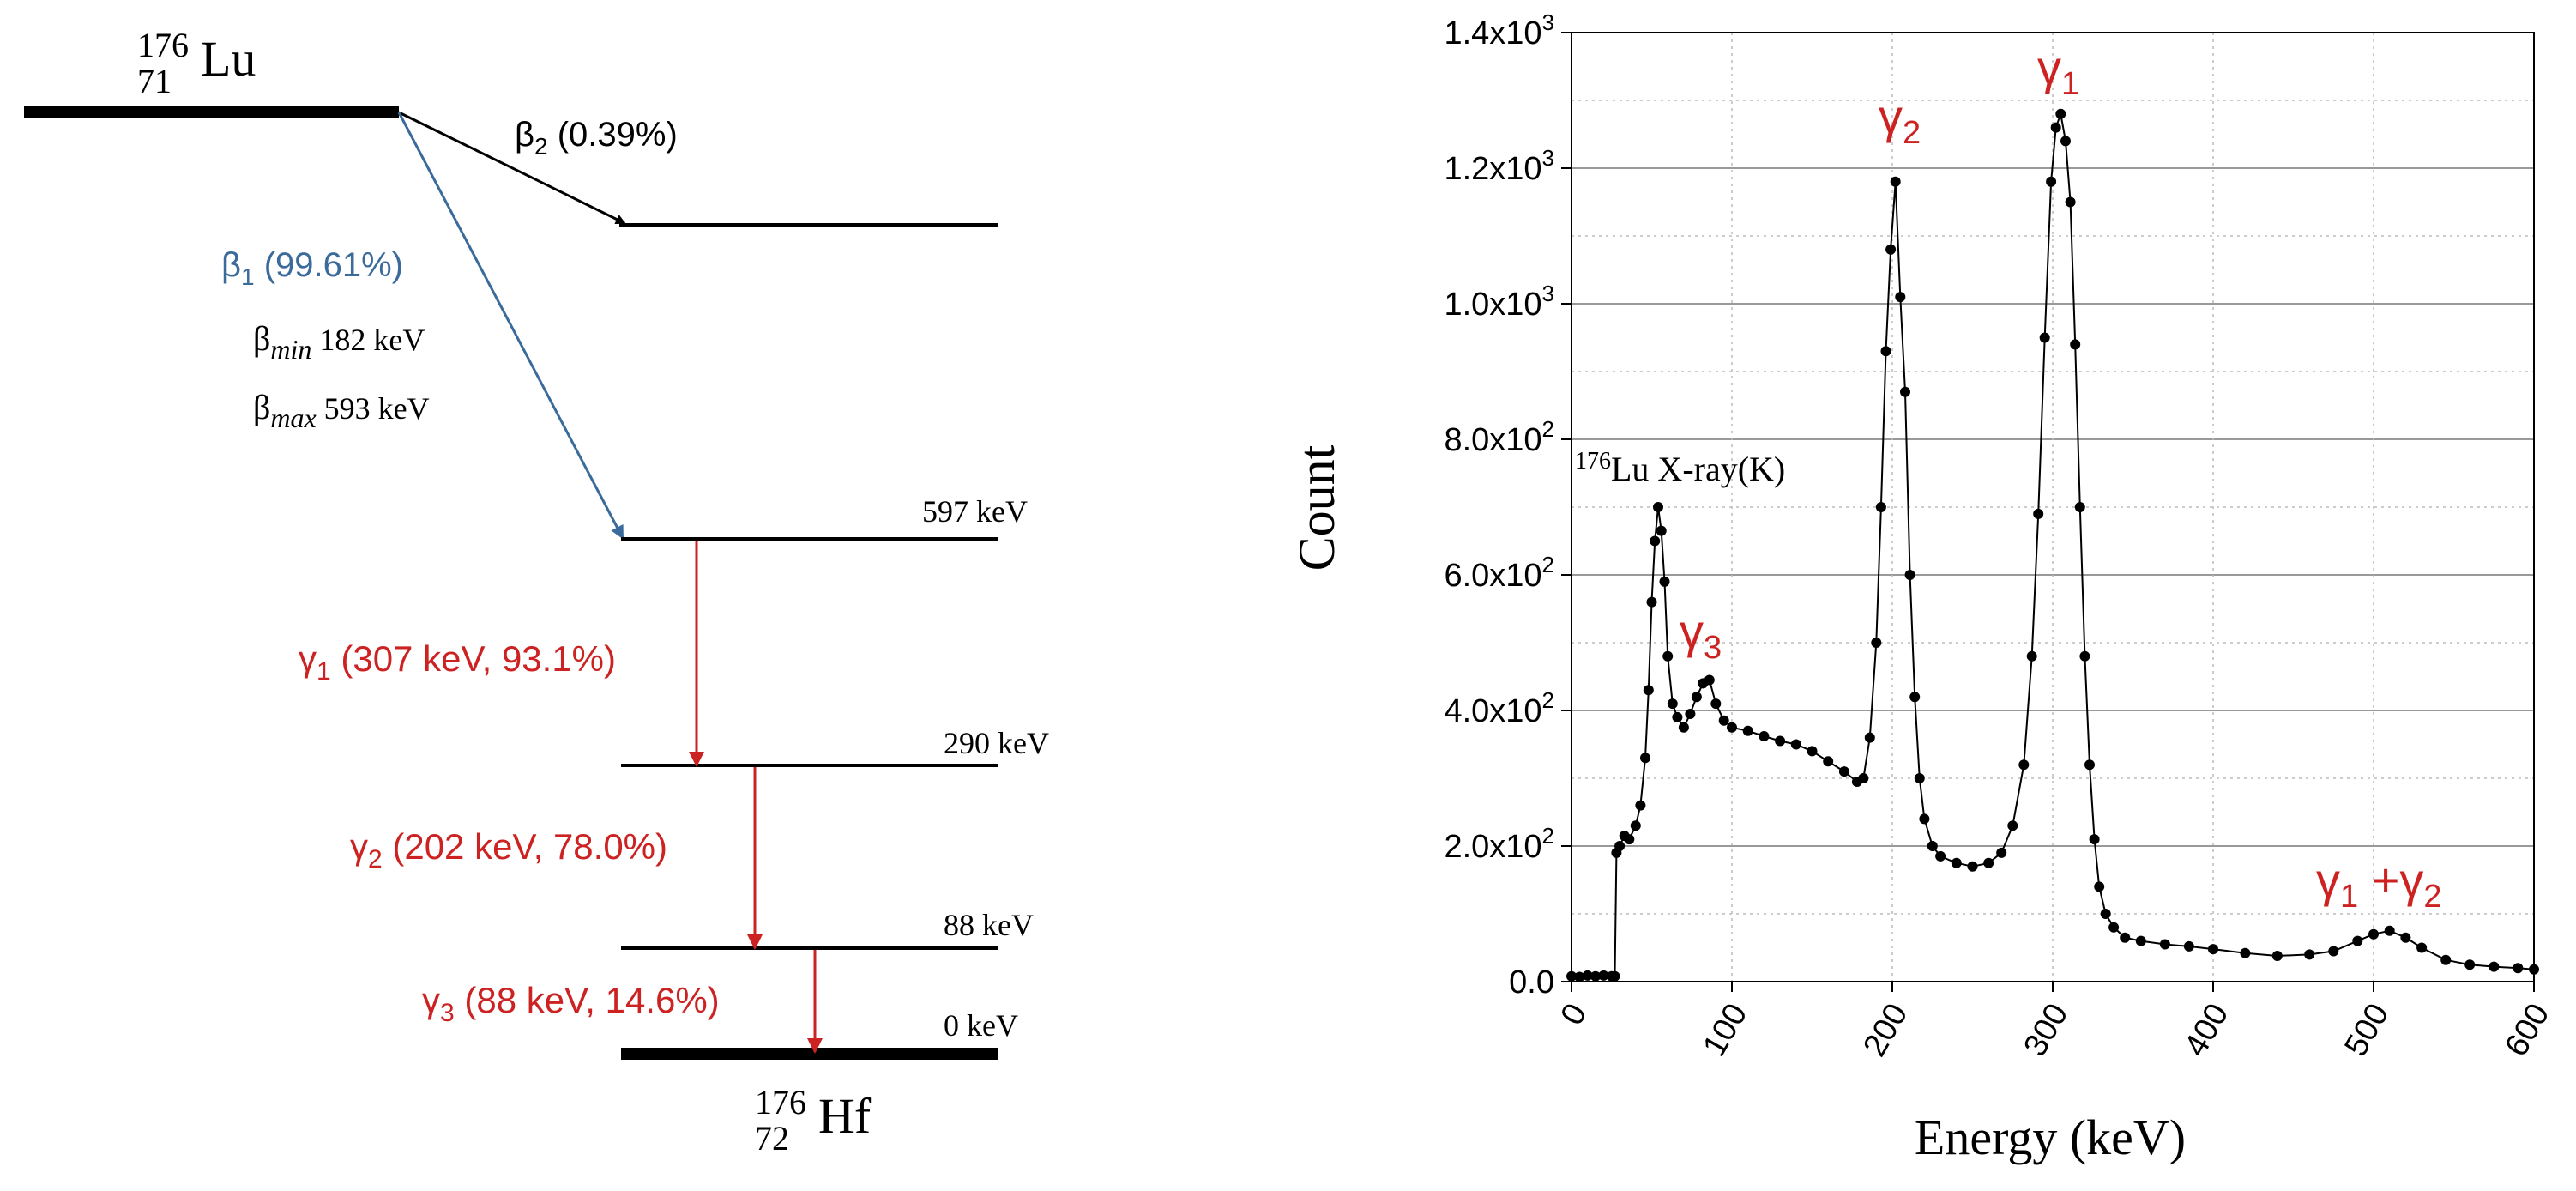 The width and height of the screenshot is (2576, 1191). I want to click on y-tick-label: 1.2x10³, so click(1499, 166).